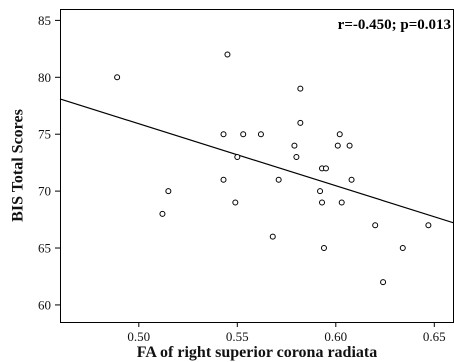  I want to click on y-axis-title: BIS Total Scores, so click(18, 165).